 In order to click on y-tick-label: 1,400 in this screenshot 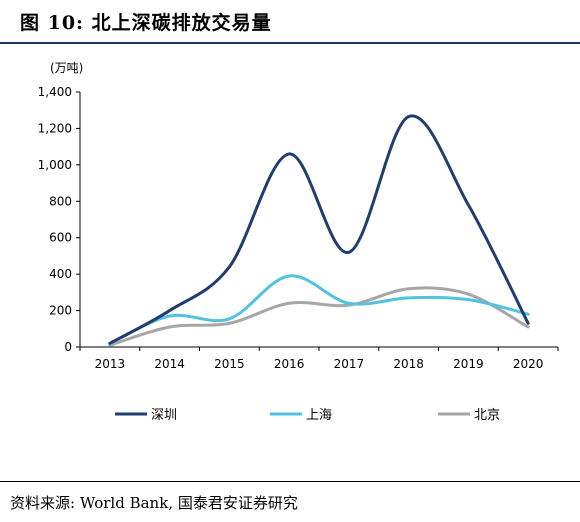, I will do `click(55, 92)`.